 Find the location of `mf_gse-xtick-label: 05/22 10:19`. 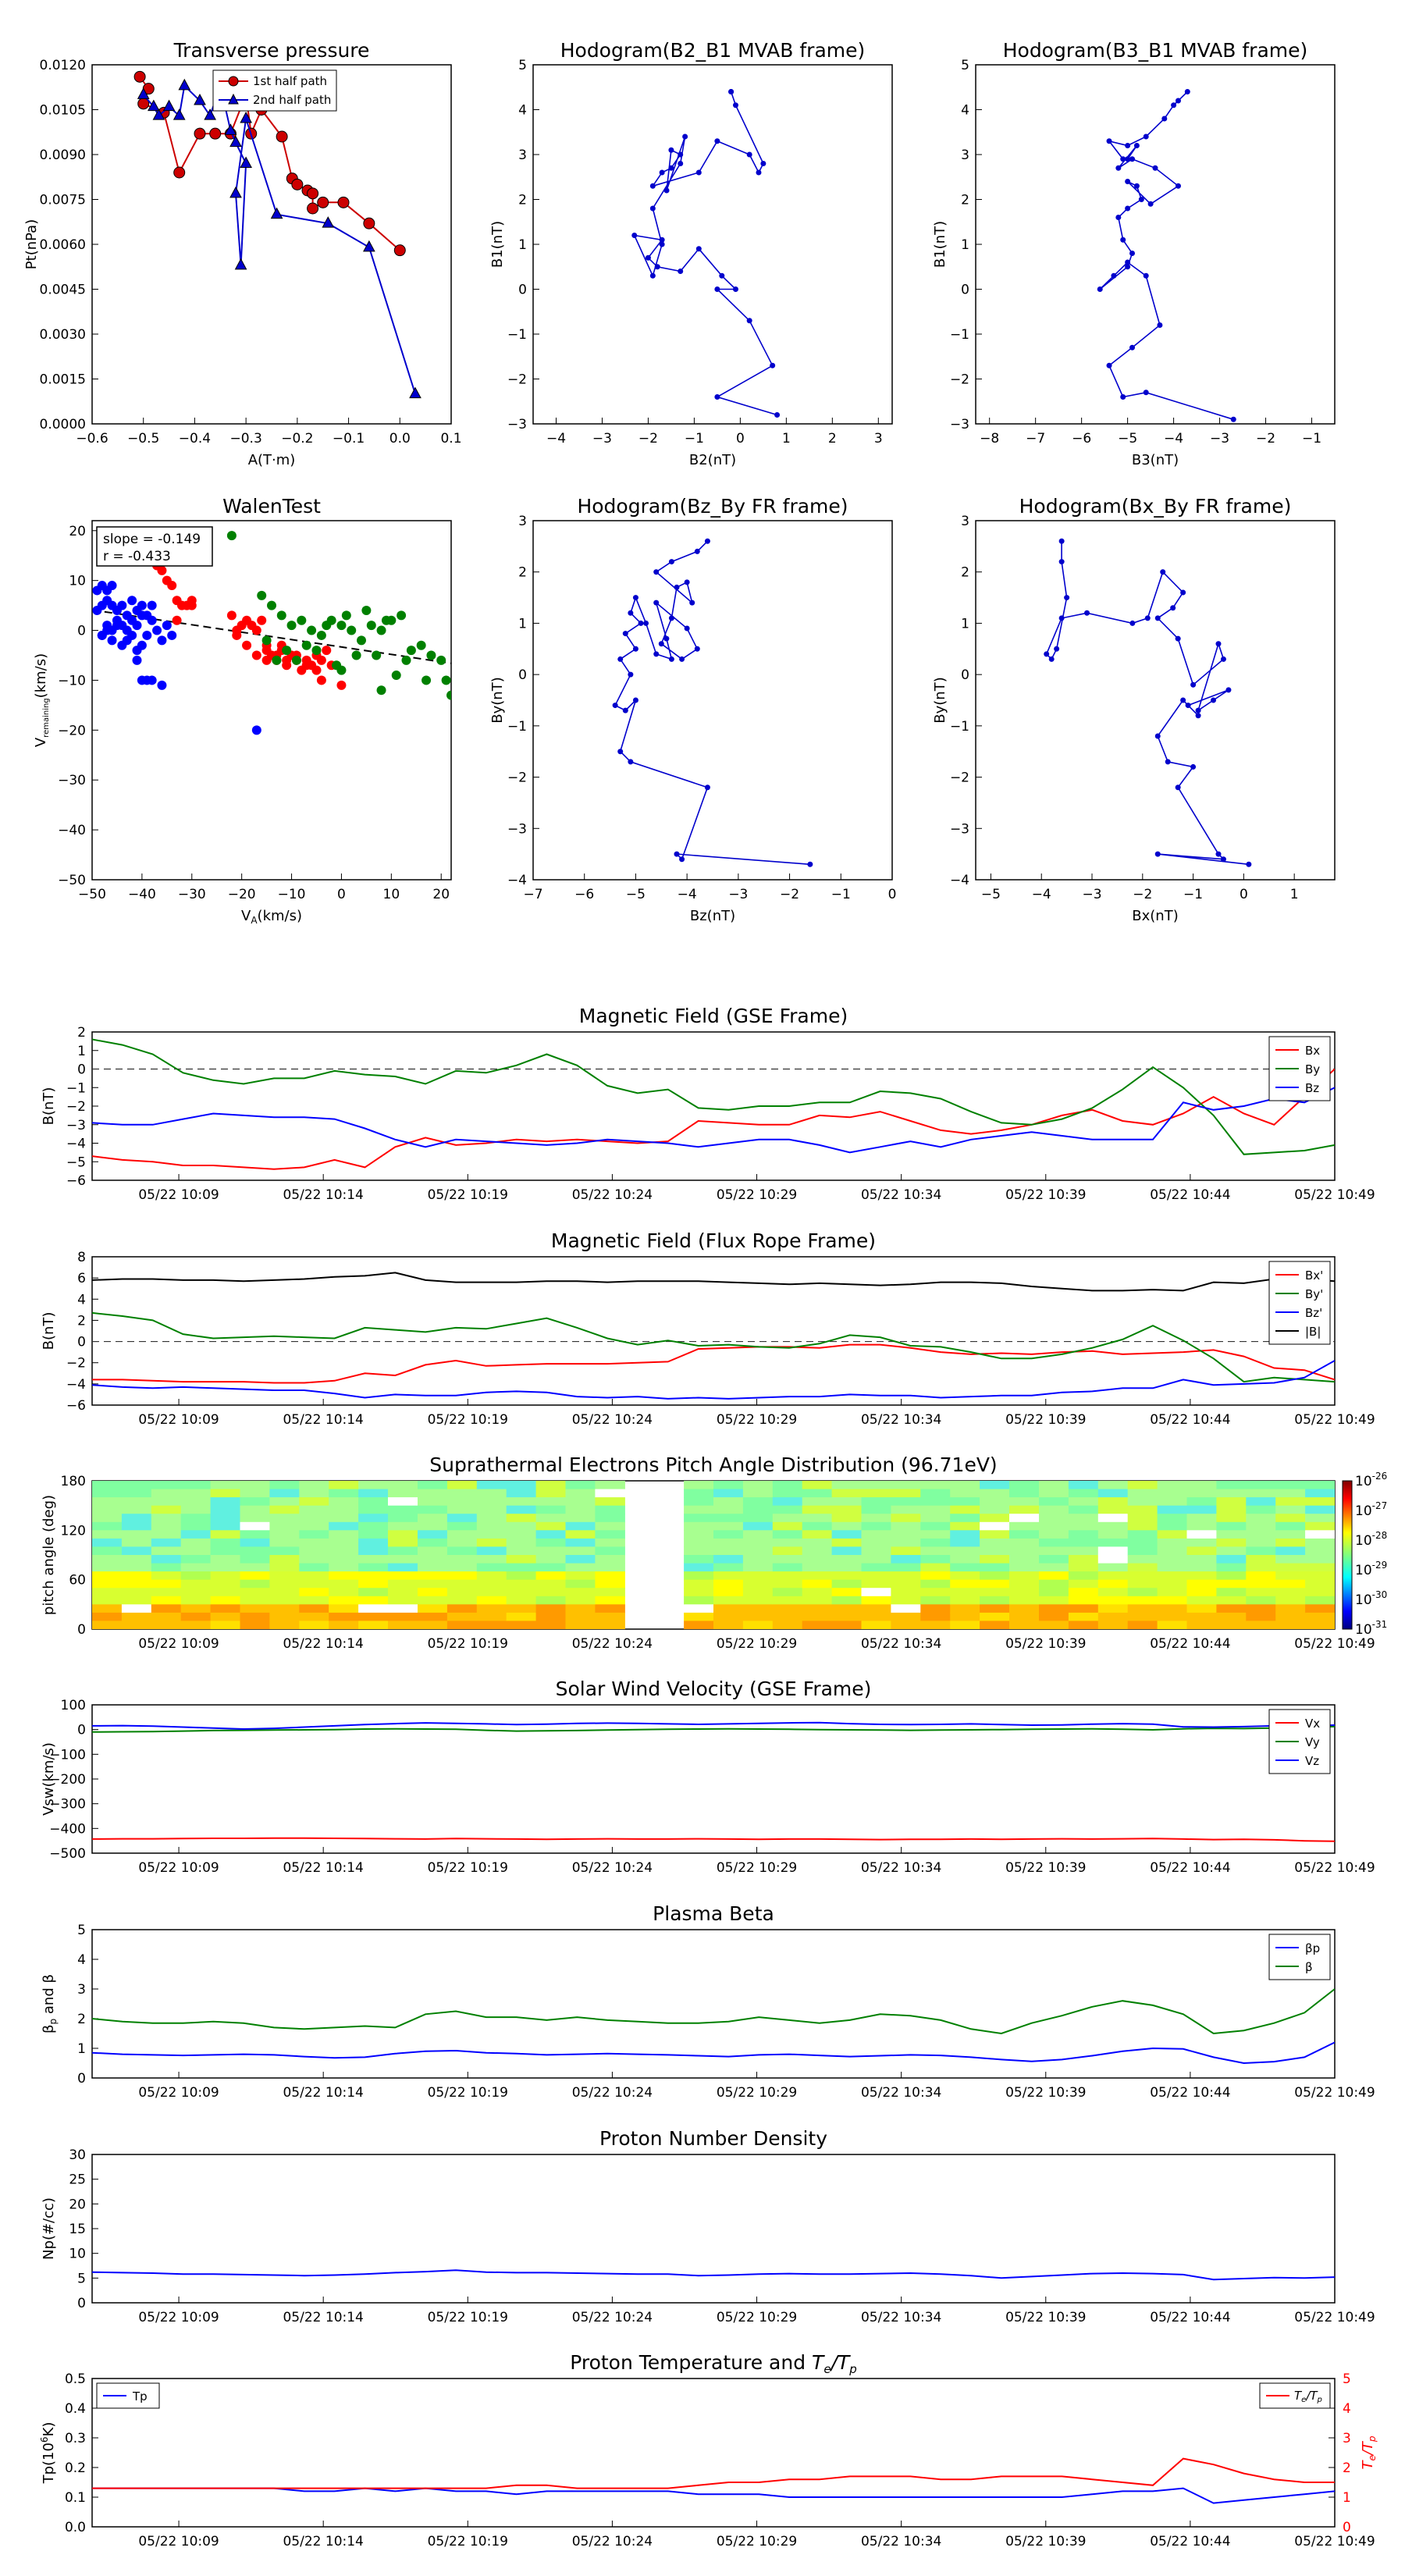

mf_gse-xtick-label: 05/22 10:19 is located at coordinates (468, 1195).